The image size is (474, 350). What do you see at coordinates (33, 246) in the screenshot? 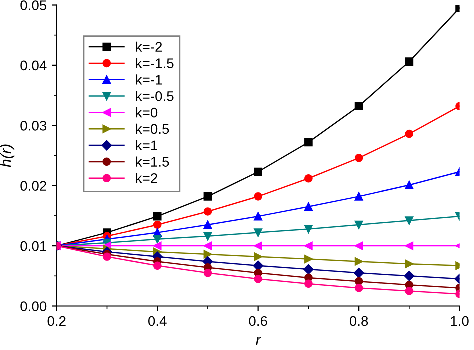
I see `y-tick-label: 0.01` at bounding box center [33, 246].